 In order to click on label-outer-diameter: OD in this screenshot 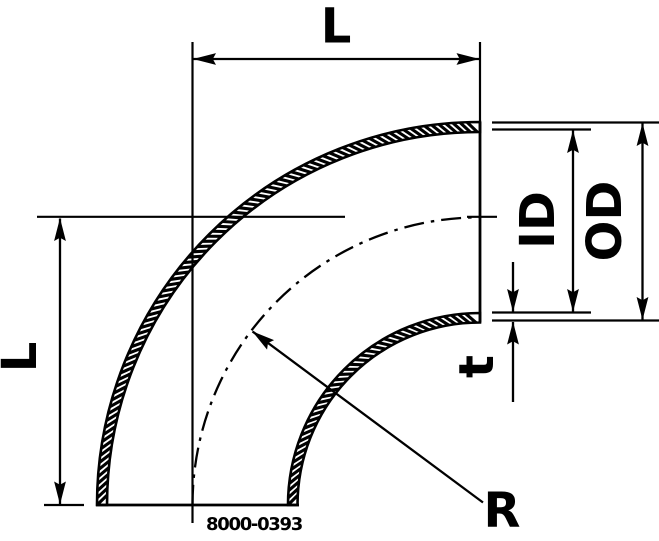, I will do `click(605, 221)`.